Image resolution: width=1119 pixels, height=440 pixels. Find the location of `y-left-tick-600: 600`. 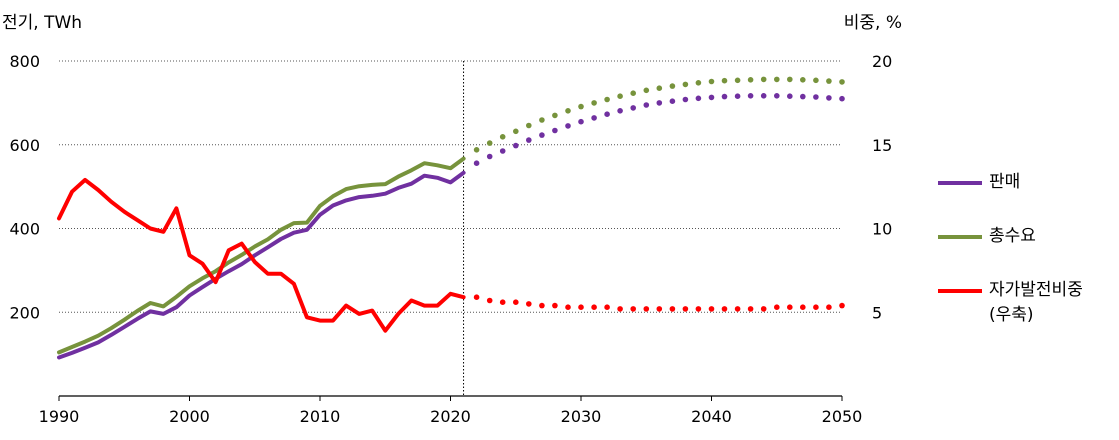

y-left-tick-600: 600 is located at coordinates (24, 145).